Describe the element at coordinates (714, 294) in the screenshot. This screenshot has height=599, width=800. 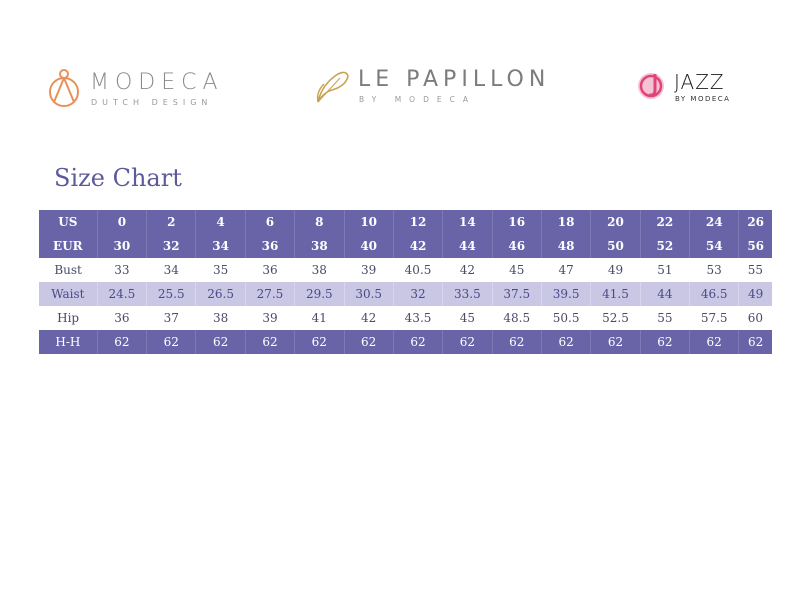
I see `table-cell: 46.5` at that location.